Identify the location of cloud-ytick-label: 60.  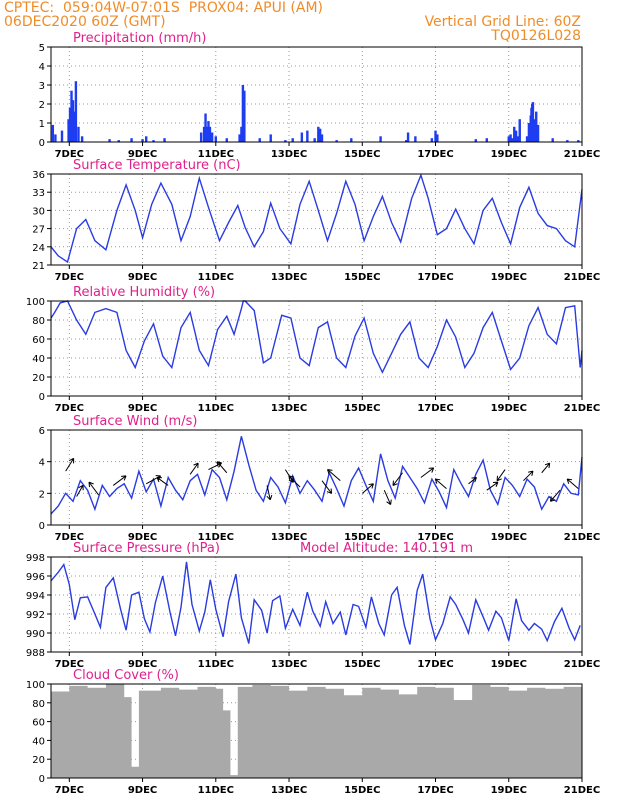
(38, 723).